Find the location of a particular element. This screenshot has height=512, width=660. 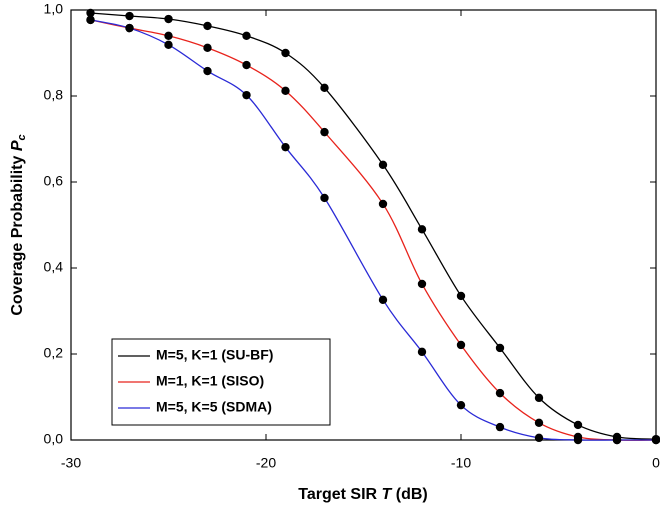

y-tick-label: 0,4 is located at coordinates (54, 267).